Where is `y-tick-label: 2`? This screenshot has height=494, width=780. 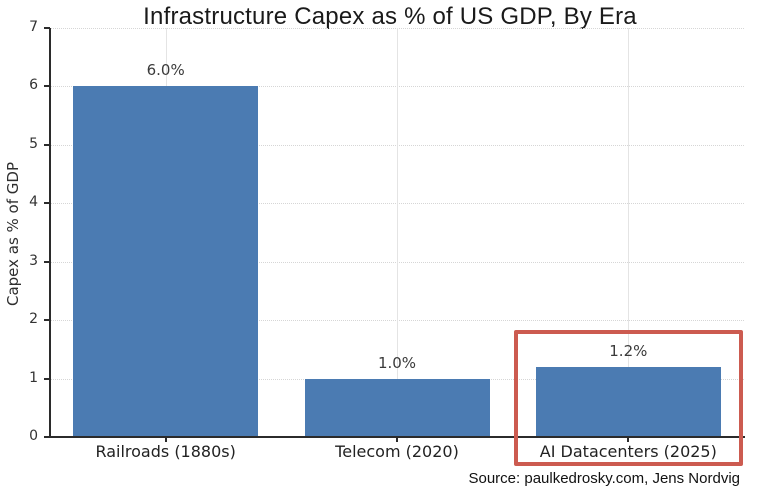 y-tick-label: 2 is located at coordinates (33, 319).